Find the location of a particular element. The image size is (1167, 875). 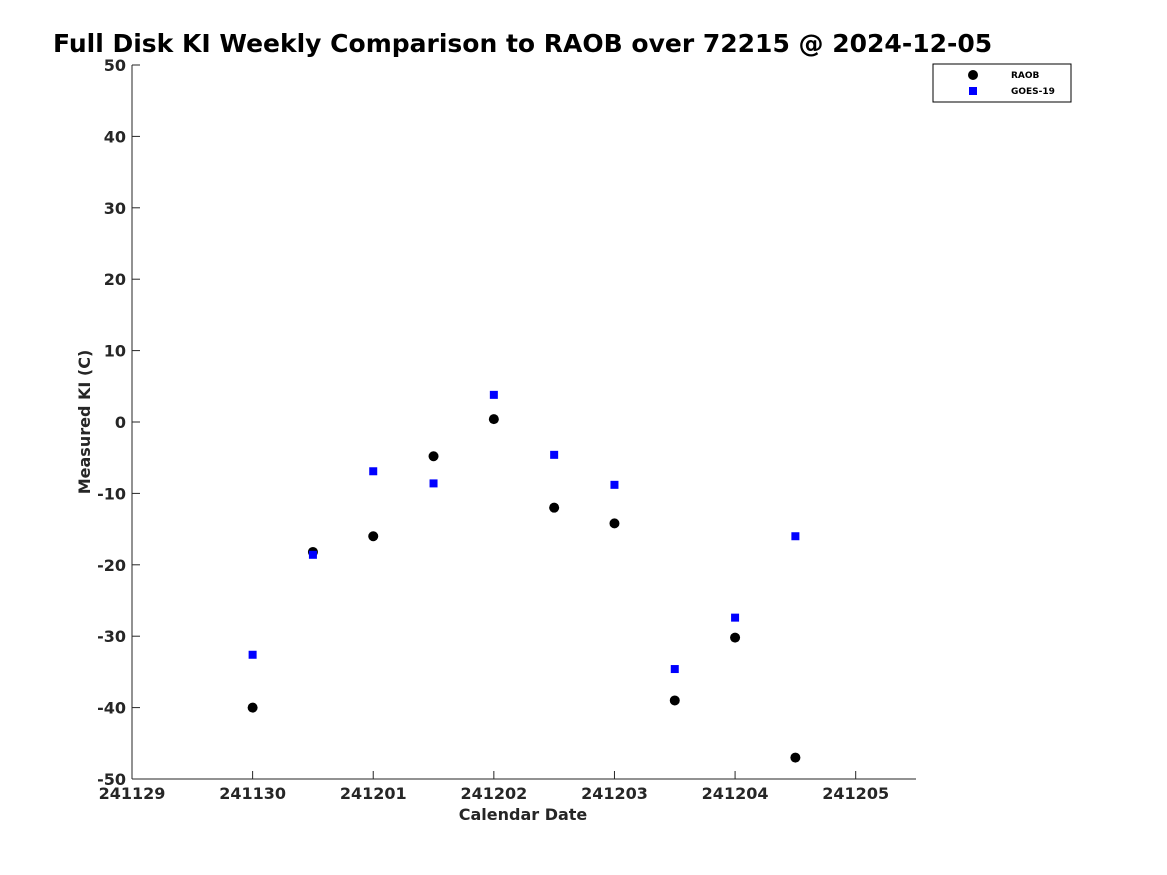

y-tick-label: -40 is located at coordinates (111, 708).